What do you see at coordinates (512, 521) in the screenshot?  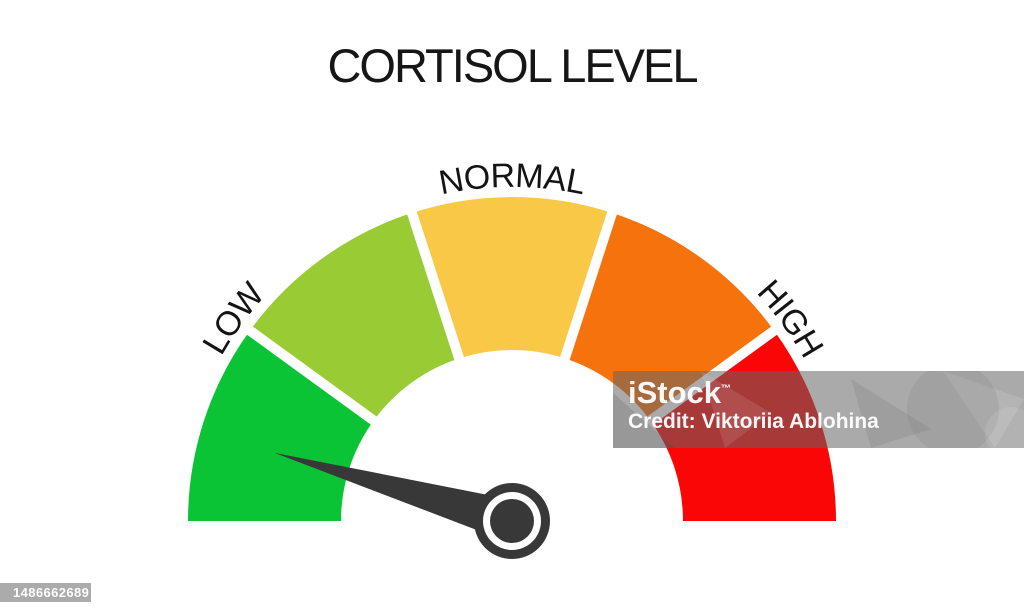 I see `needle-hub-inner` at bounding box center [512, 521].